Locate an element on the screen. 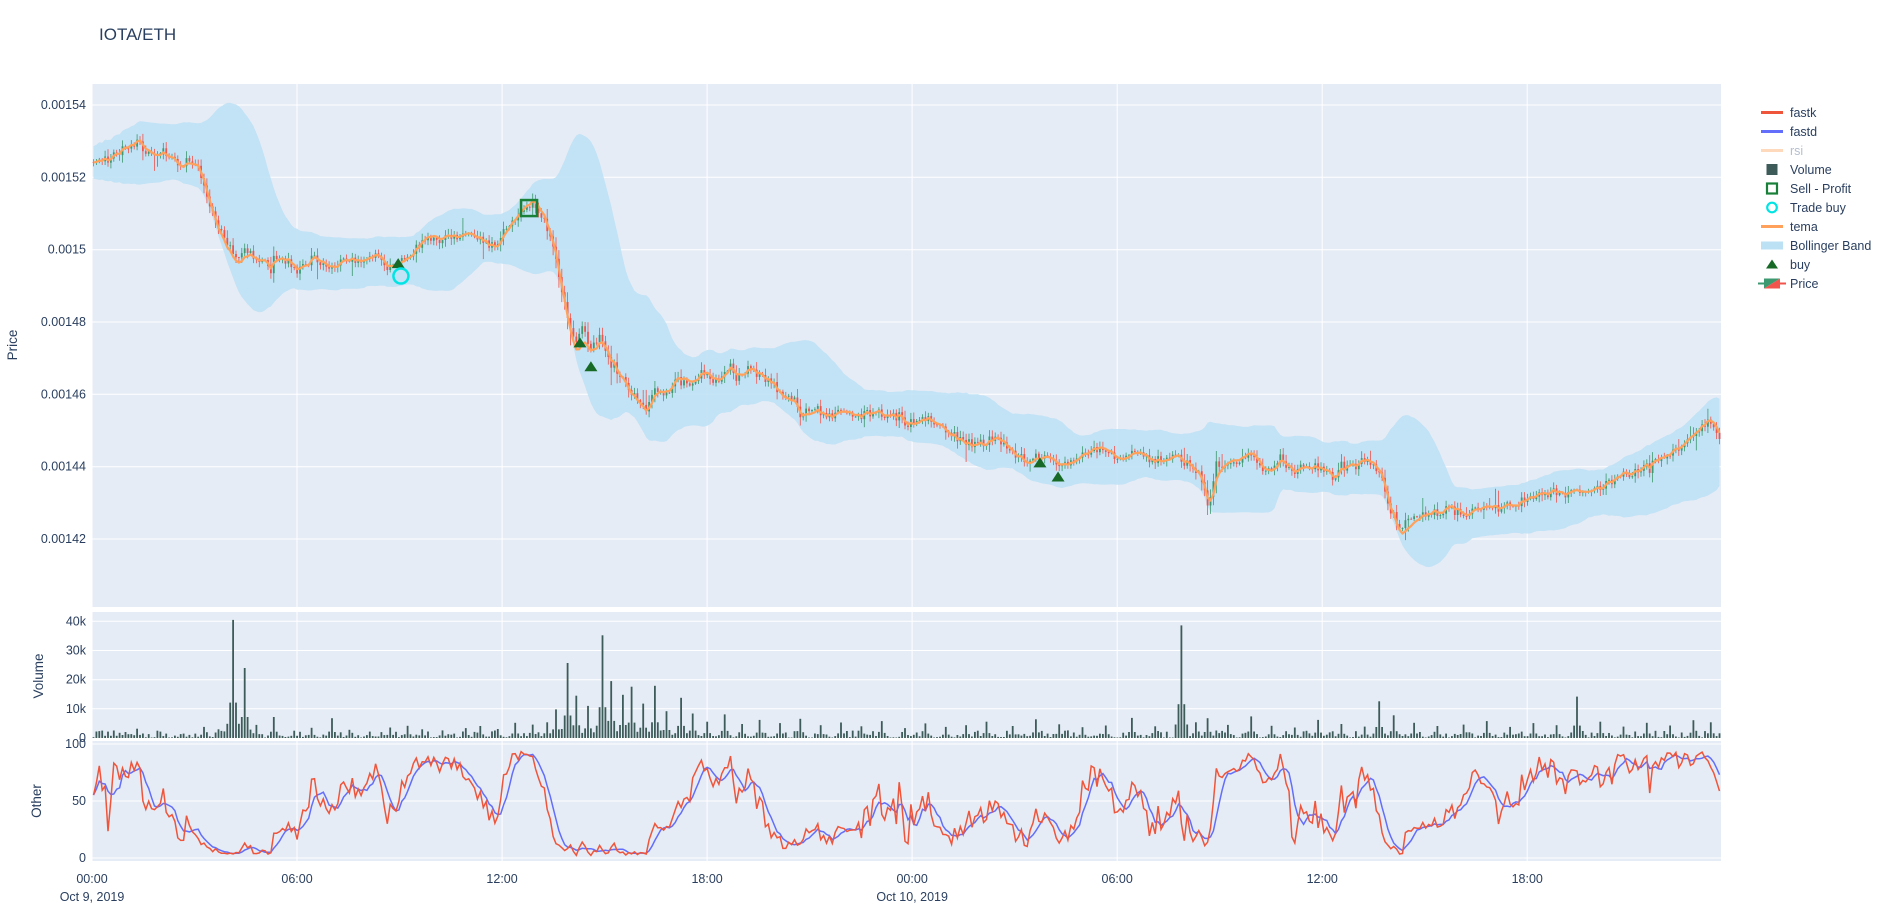 Image resolution: width=1888 pixels, height=909 pixels. sell-profit-marker is located at coordinates (529, 208).